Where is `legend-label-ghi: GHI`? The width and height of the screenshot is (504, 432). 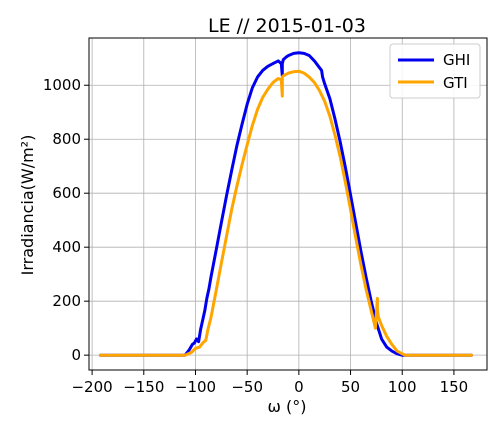
legend-label-ghi: GHI is located at coordinates (456, 60).